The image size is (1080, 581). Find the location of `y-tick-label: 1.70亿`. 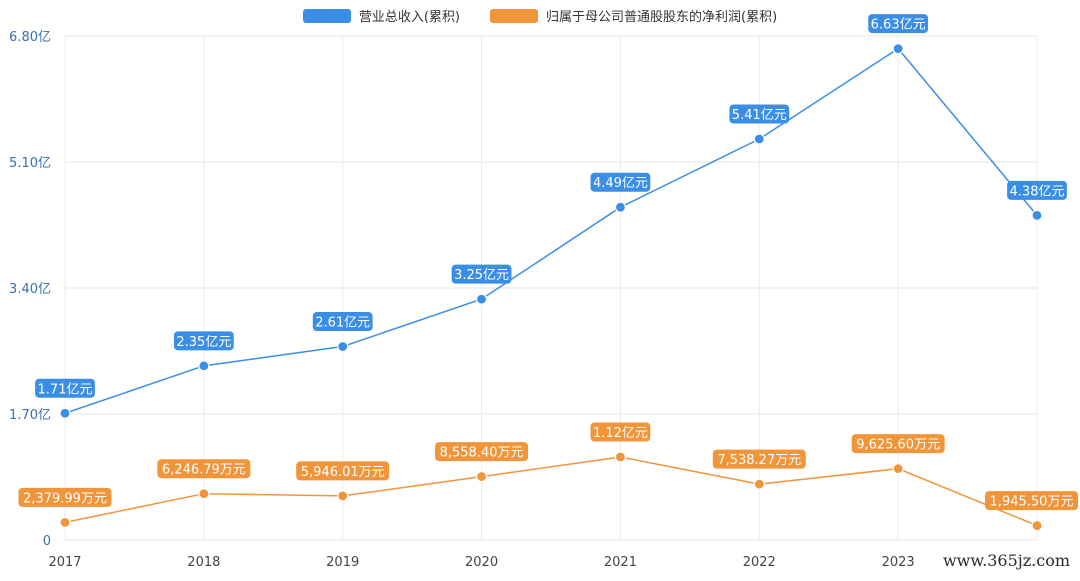

y-tick-label: 1.70亿 is located at coordinates (30, 415).